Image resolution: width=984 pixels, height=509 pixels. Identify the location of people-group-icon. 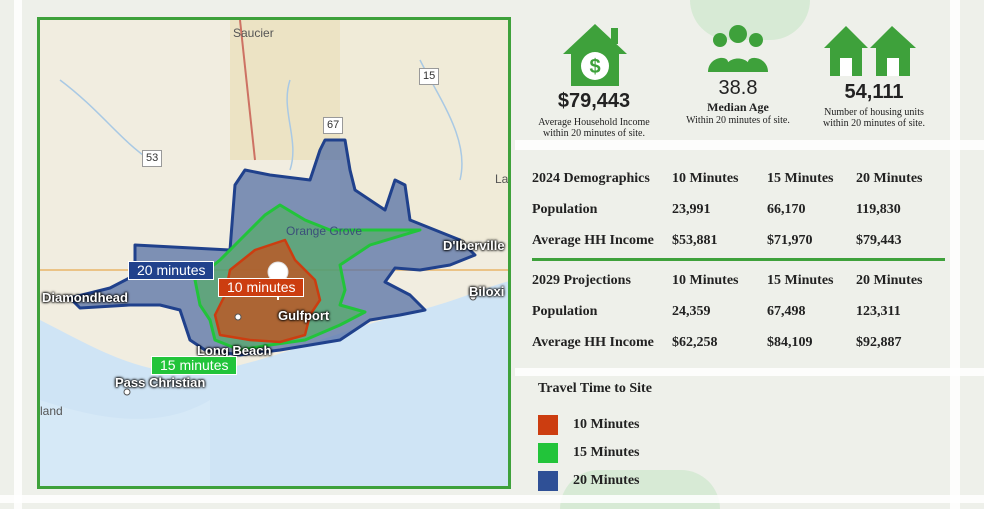
(738, 48).